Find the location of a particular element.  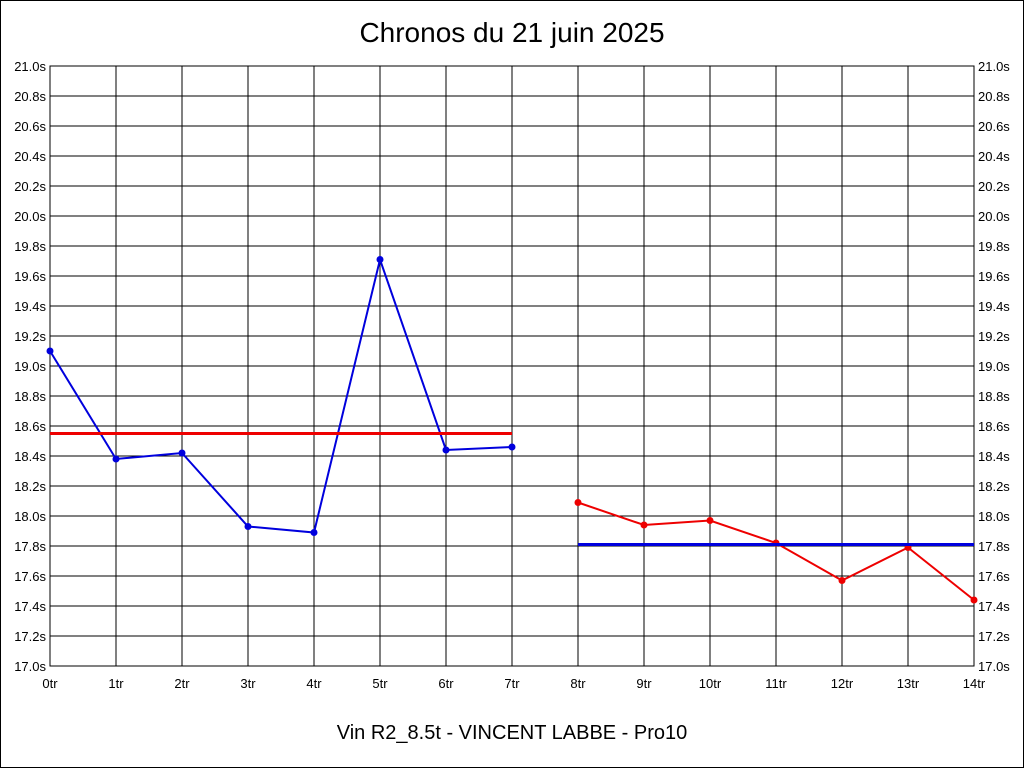

y-tick-label-right: 19.4s is located at coordinates (994, 306).